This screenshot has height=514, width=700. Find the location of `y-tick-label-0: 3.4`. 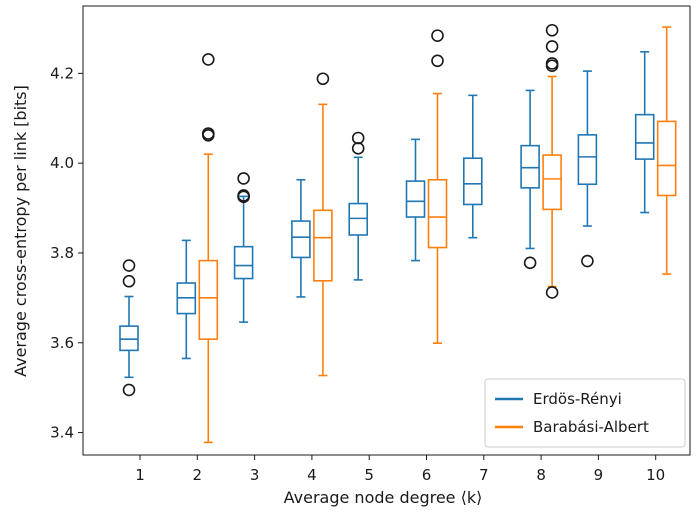

y-tick-label-0: 3.4 is located at coordinates (62, 433).